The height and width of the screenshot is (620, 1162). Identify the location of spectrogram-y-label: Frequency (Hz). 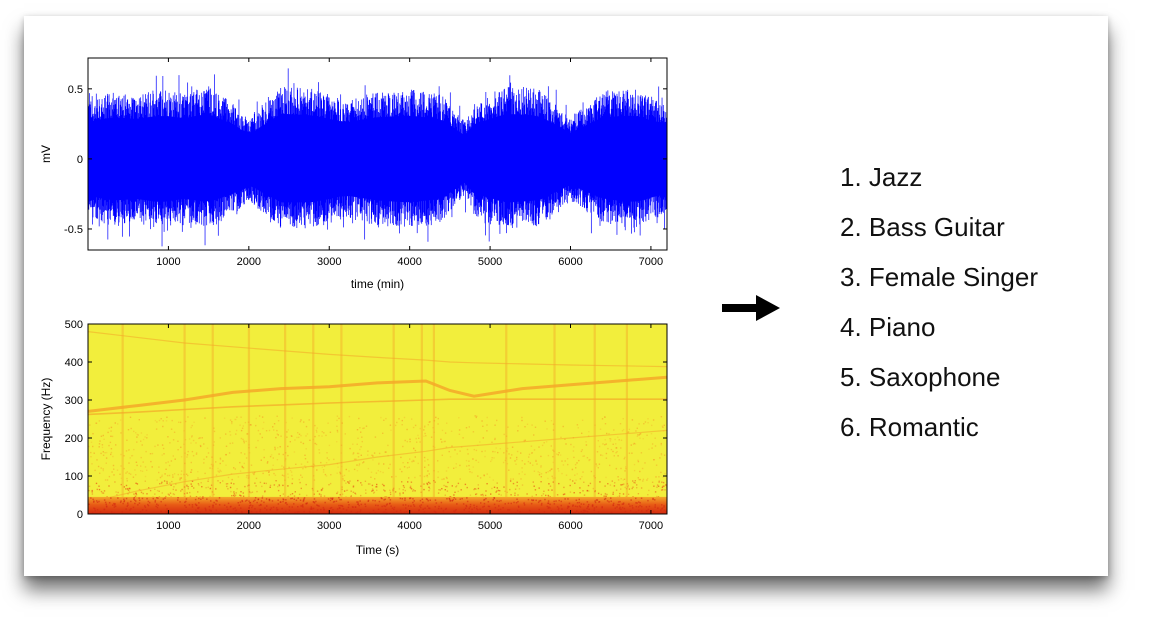
(46, 419).